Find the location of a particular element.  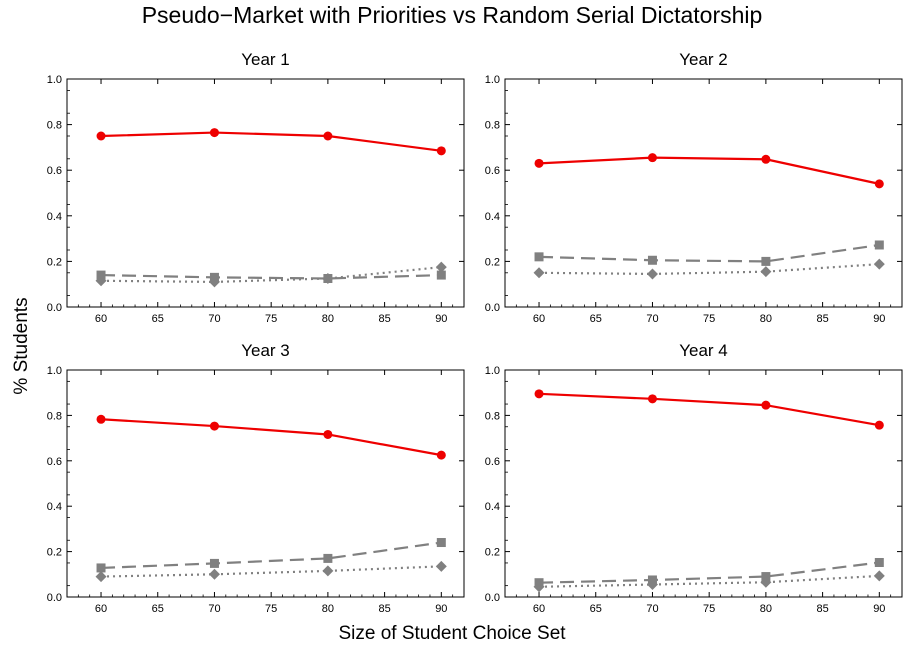

panel-title: Year 3 is located at coordinates (265, 350).